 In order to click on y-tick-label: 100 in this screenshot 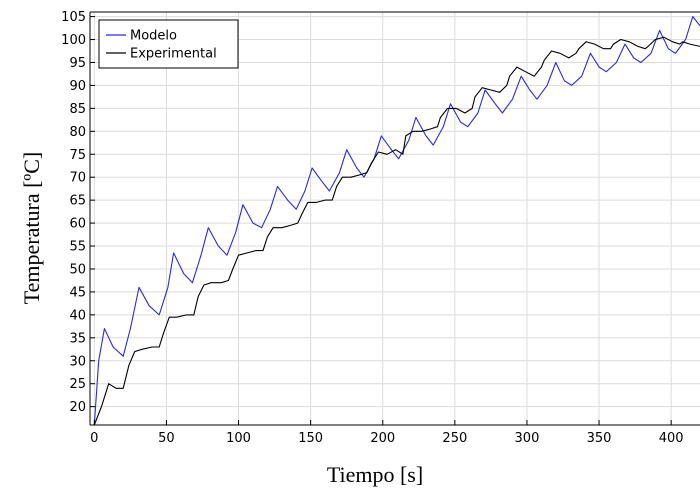, I will do `click(73, 40)`.